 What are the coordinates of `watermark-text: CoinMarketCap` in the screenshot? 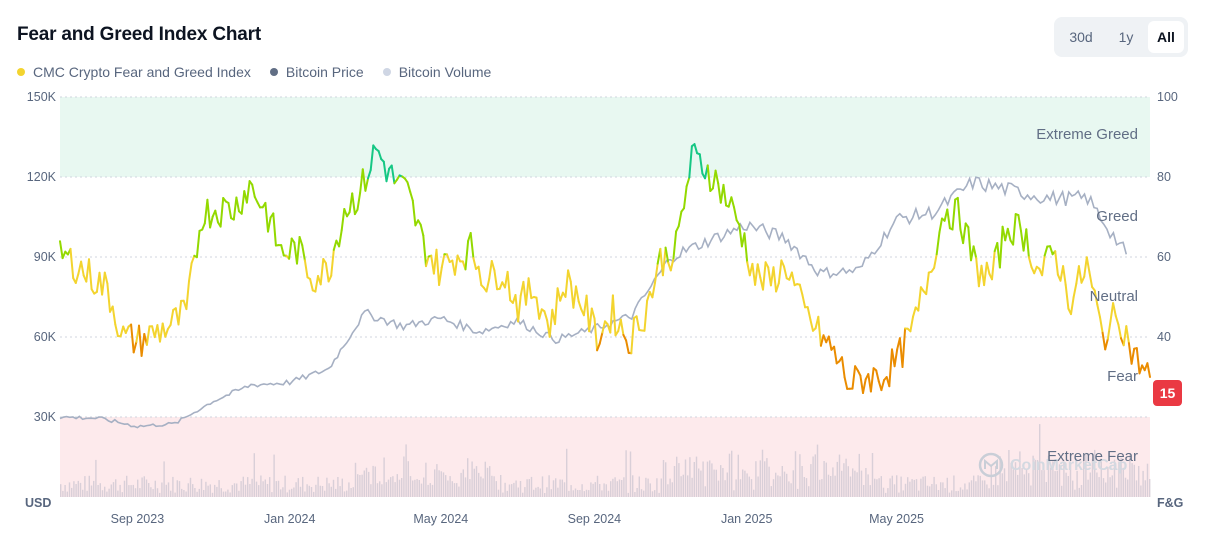 It's located at (1069, 465).